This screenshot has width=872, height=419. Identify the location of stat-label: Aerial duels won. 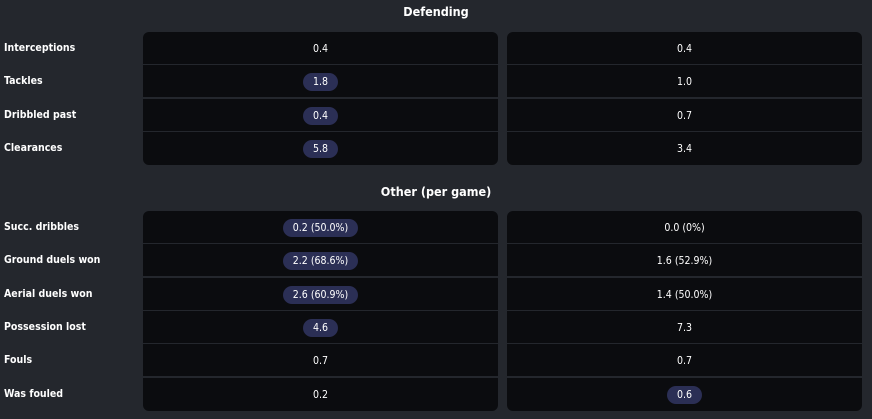
(48, 294).